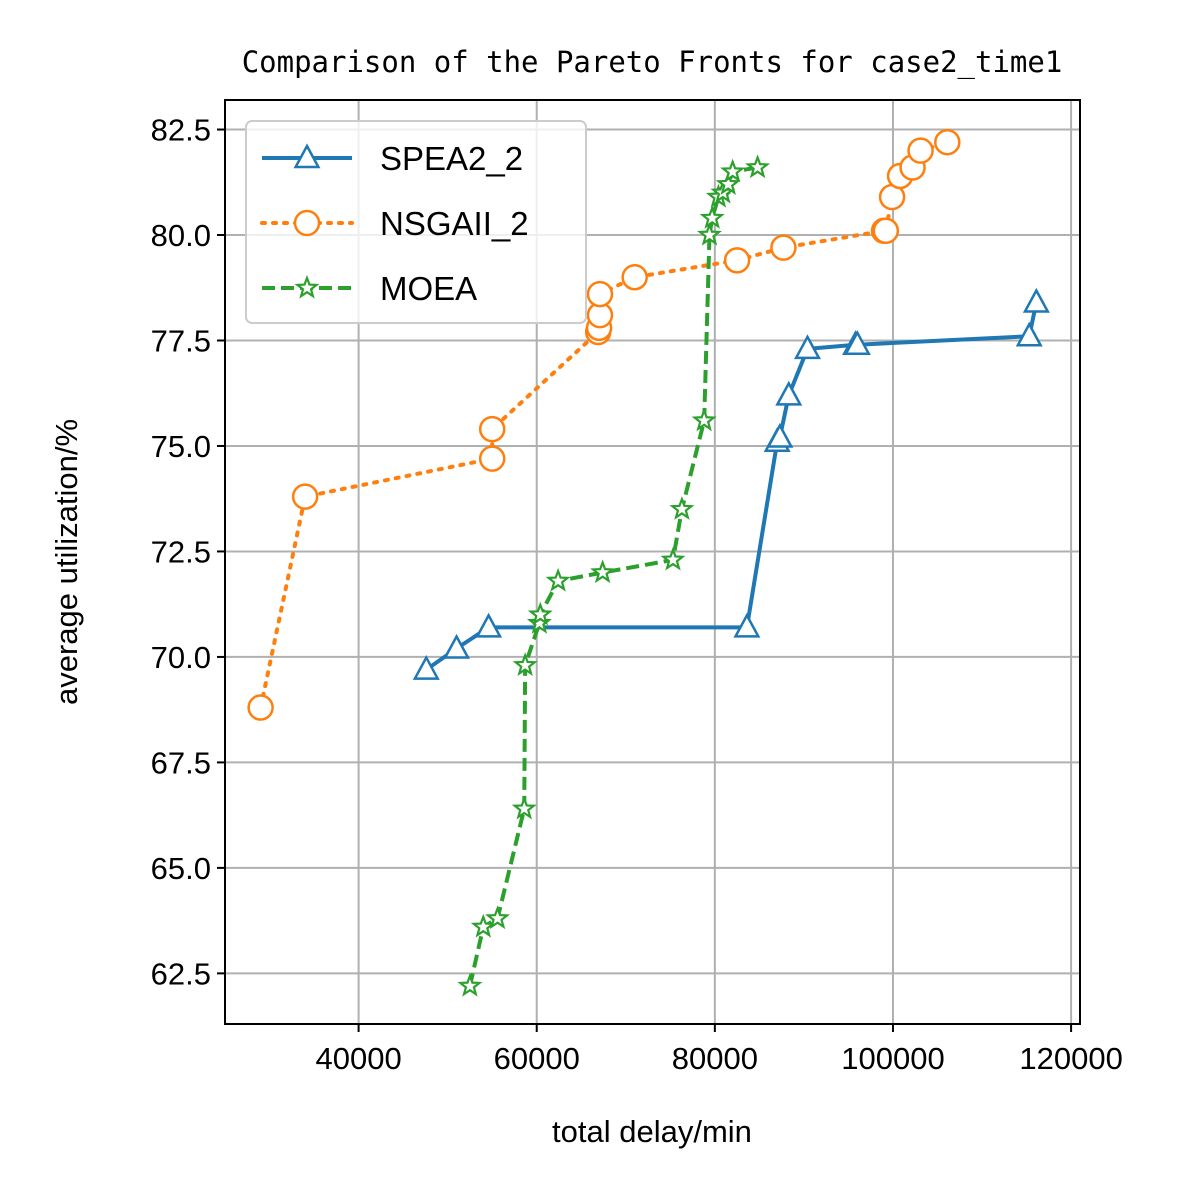 The height and width of the screenshot is (1200, 1200). Describe the element at coordinates (181, 340) in the screenshot. I see `y-tick-label: 77.5` at that location.